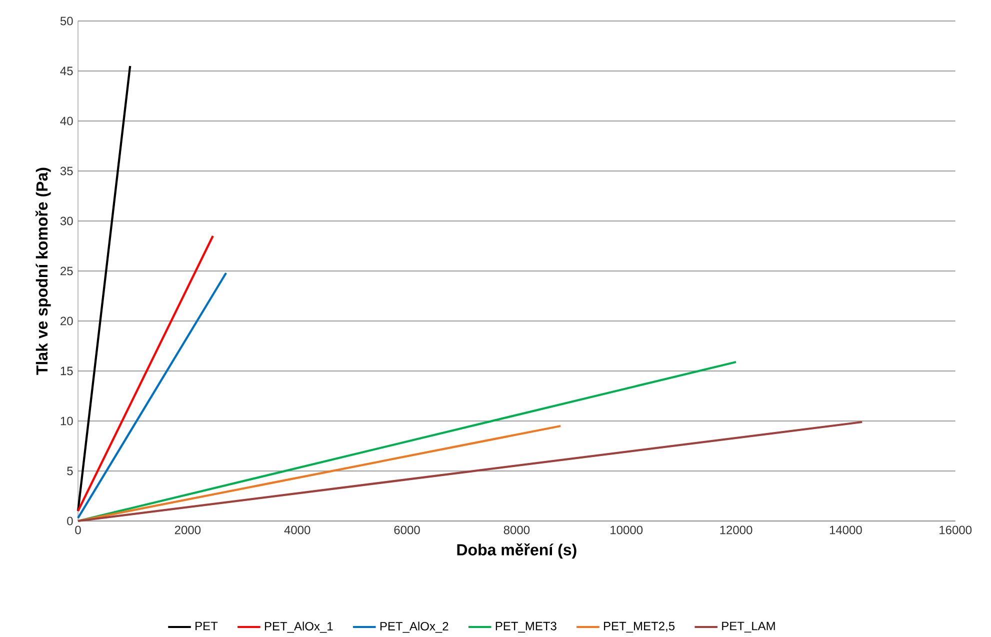 The width and height of the screenshot is (991, 637). What do you see at coordinates (407, 530) in the screenshot?
I see `x-tick-label: 6000` at bounding box center [407, 530].